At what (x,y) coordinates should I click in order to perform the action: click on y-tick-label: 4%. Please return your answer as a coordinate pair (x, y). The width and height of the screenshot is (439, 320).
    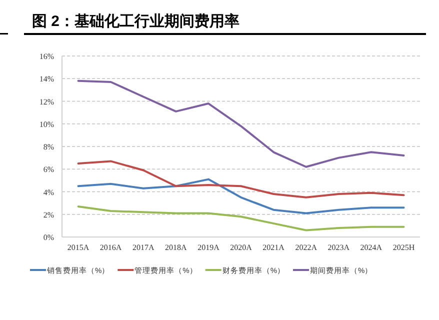
    Looking at the image, I should click on (48, 192).